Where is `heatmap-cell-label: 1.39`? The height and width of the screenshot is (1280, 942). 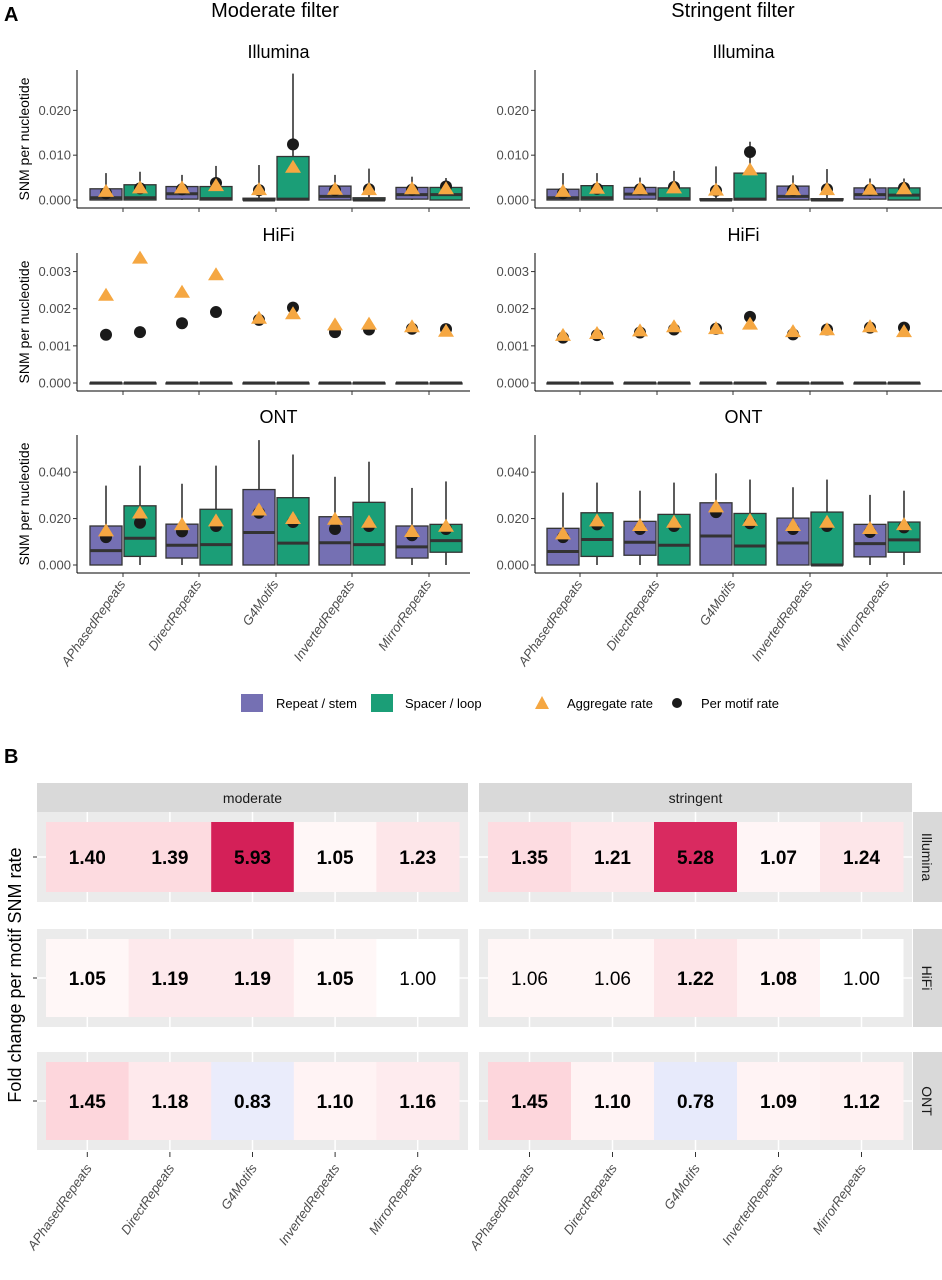 heatmap-cell-label: 1.39 is located at coordinates (169, 858).